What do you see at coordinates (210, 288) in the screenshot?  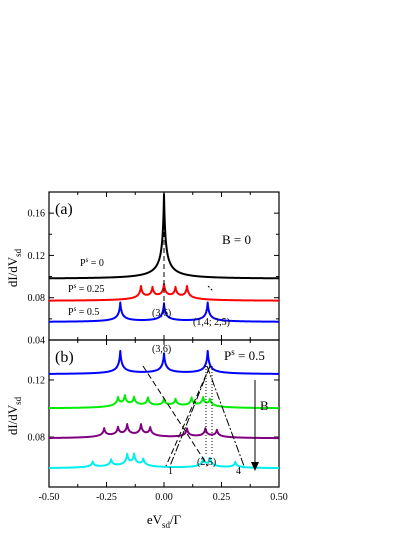 I see `panel-a-dotted-guide` at bounding box center [210, 288].